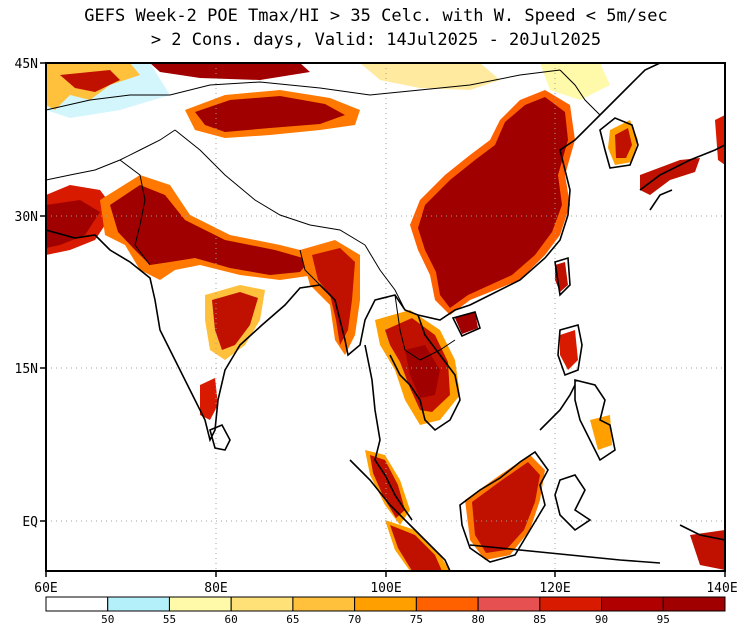 This screenshot has height=635, width=752. What do you see at coordinates (220, 437) in the screenshot?
I see `coast-sri-lanka` at bounding box center [220, 437].